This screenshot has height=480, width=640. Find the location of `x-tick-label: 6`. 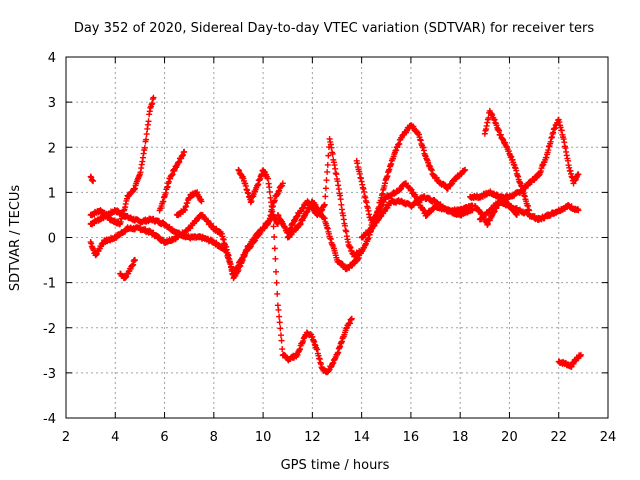

x-tick-label: 6 is located at coordinates (164, 437).